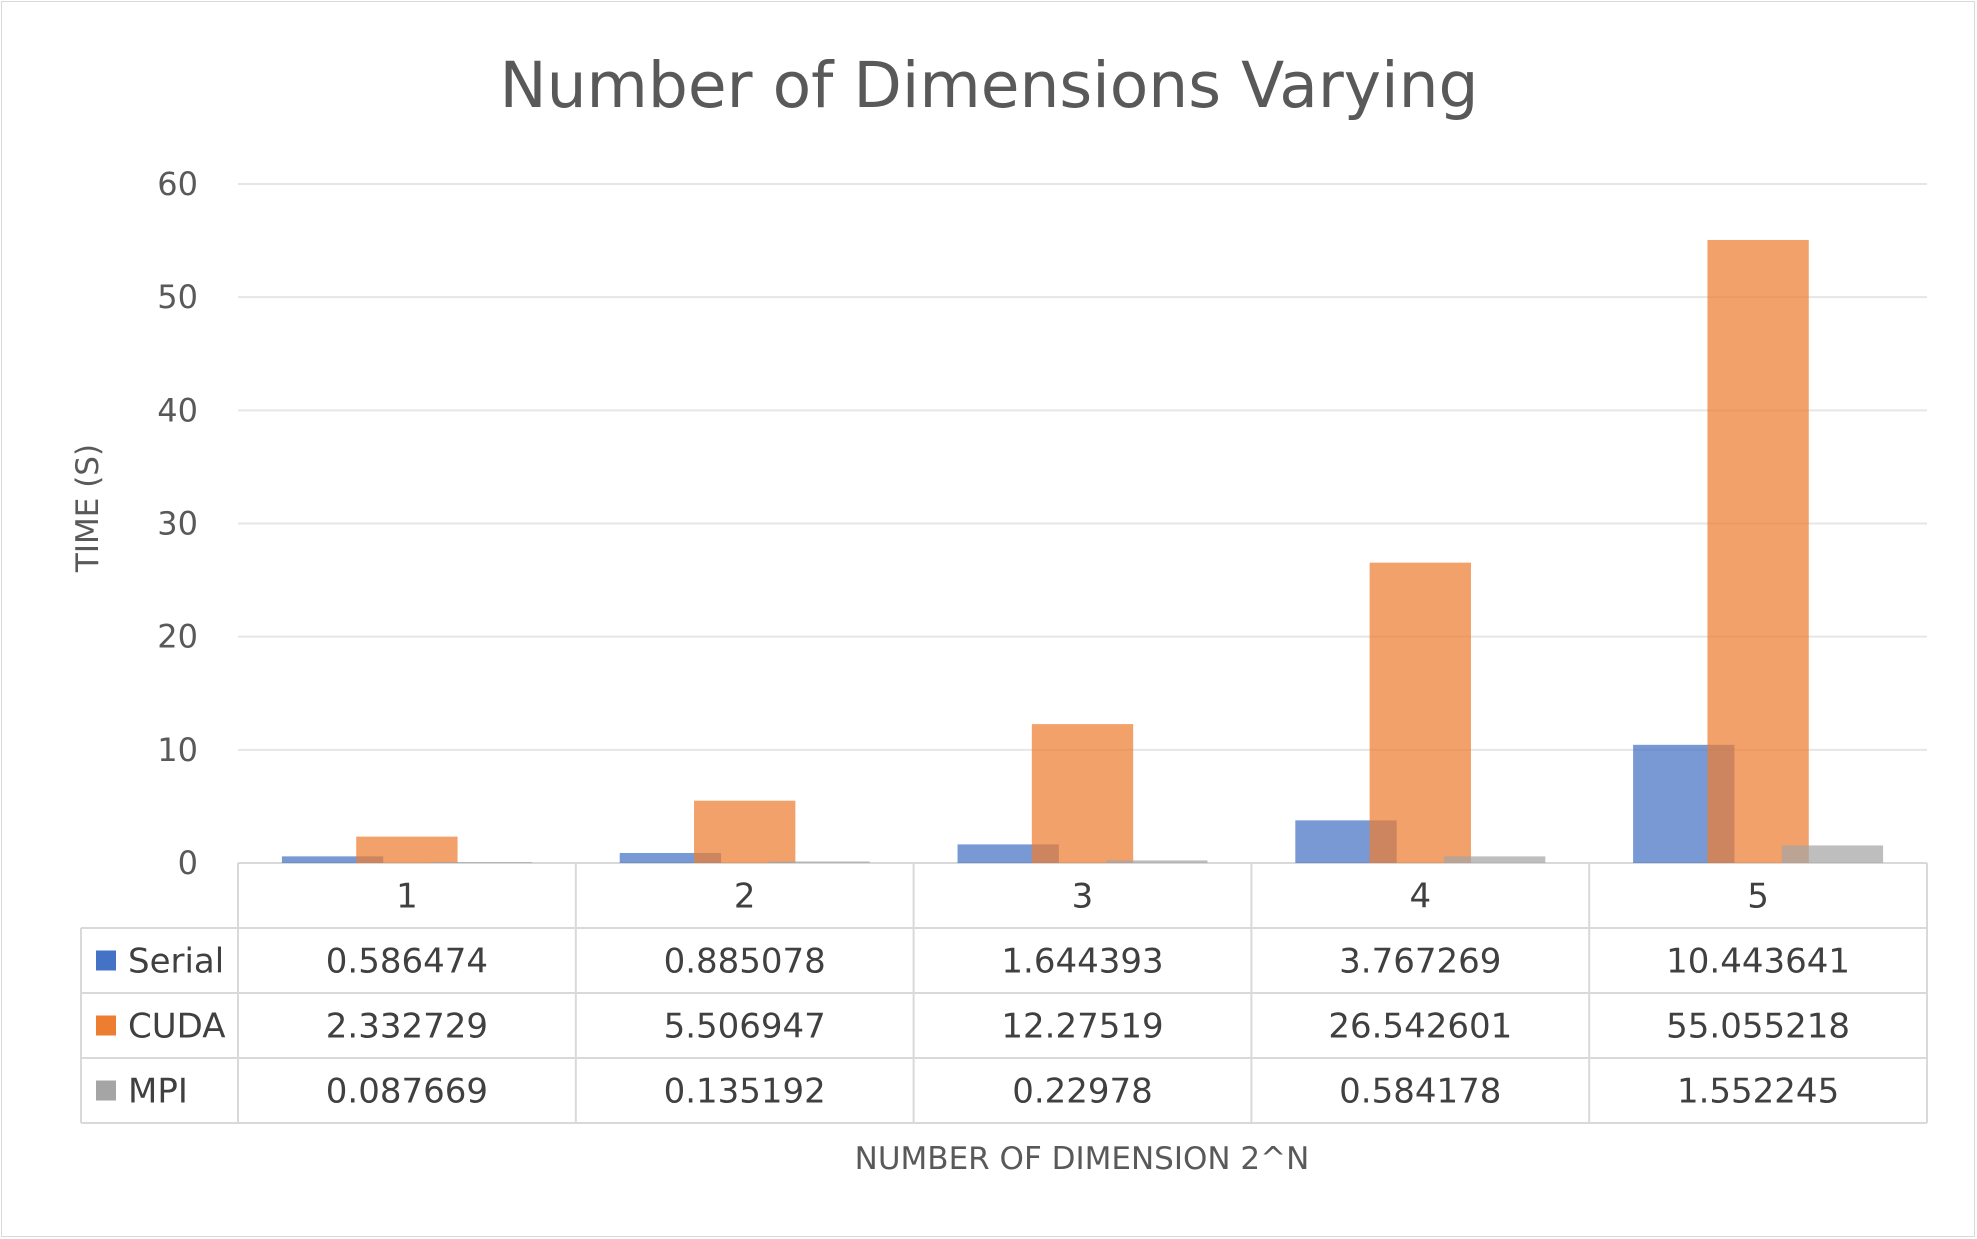 This screenshot has height=1239, width=1977. I want to click on y-tick-label: 30, so click(177, 524).